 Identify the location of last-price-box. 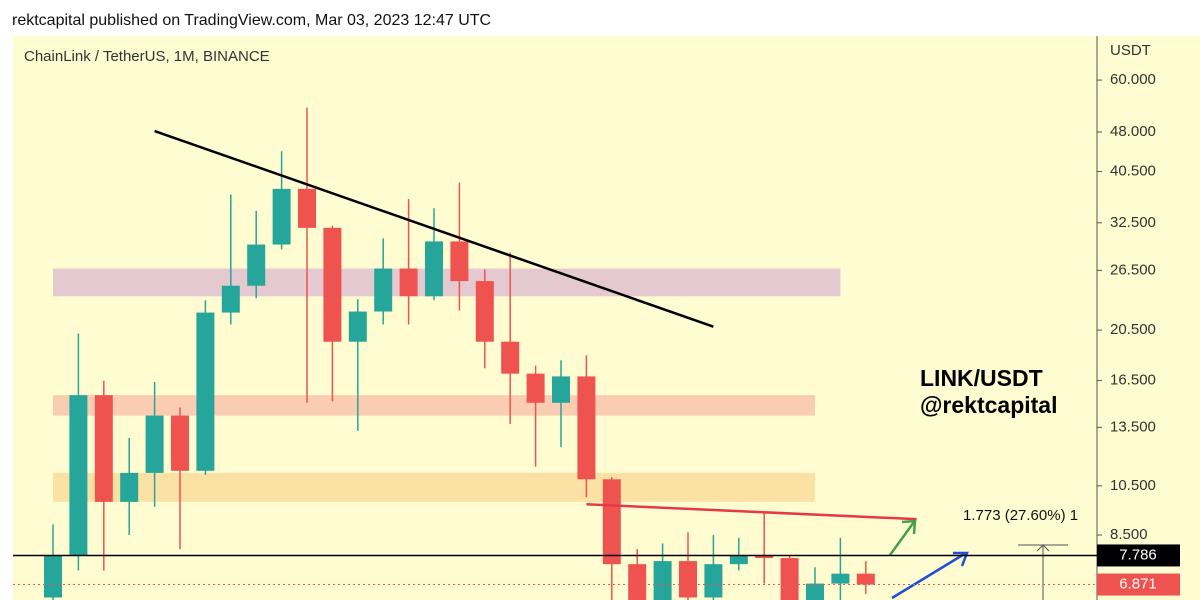
(1138, 584).